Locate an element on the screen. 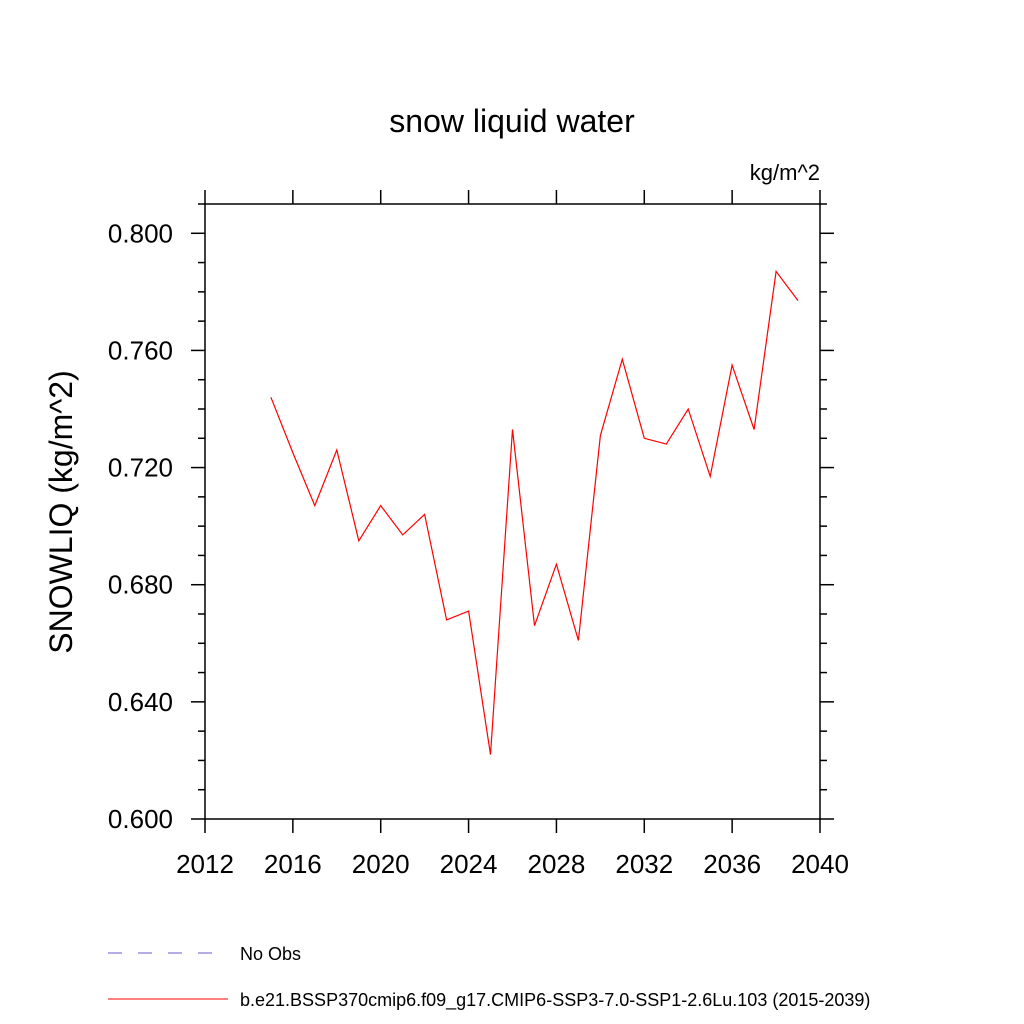 Image resolution: width=1024 pixels, height=1024 pixels. x-tick-label: 2036 is located at coordinates (732, 864).